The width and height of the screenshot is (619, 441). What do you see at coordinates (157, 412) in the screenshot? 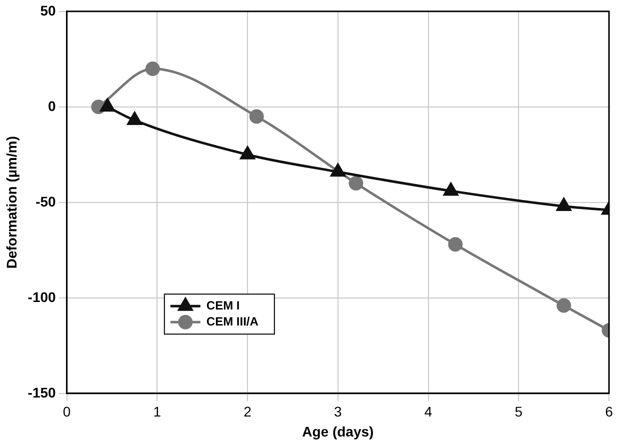
I see `x-tick-label: 1` at bounding box center [157, 412].